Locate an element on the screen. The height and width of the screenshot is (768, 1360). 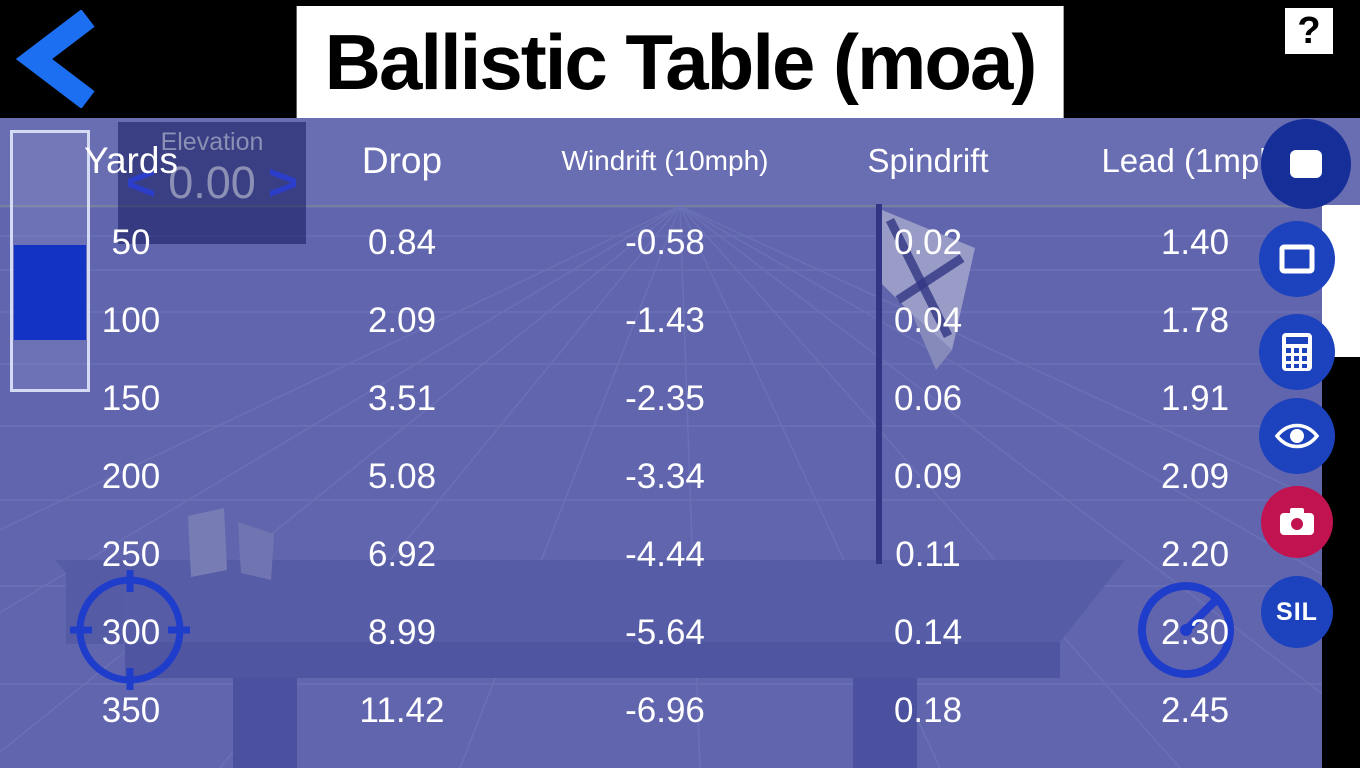
elevation-panel: Elevation < 0.00 > is located at coordinates (212, 183).